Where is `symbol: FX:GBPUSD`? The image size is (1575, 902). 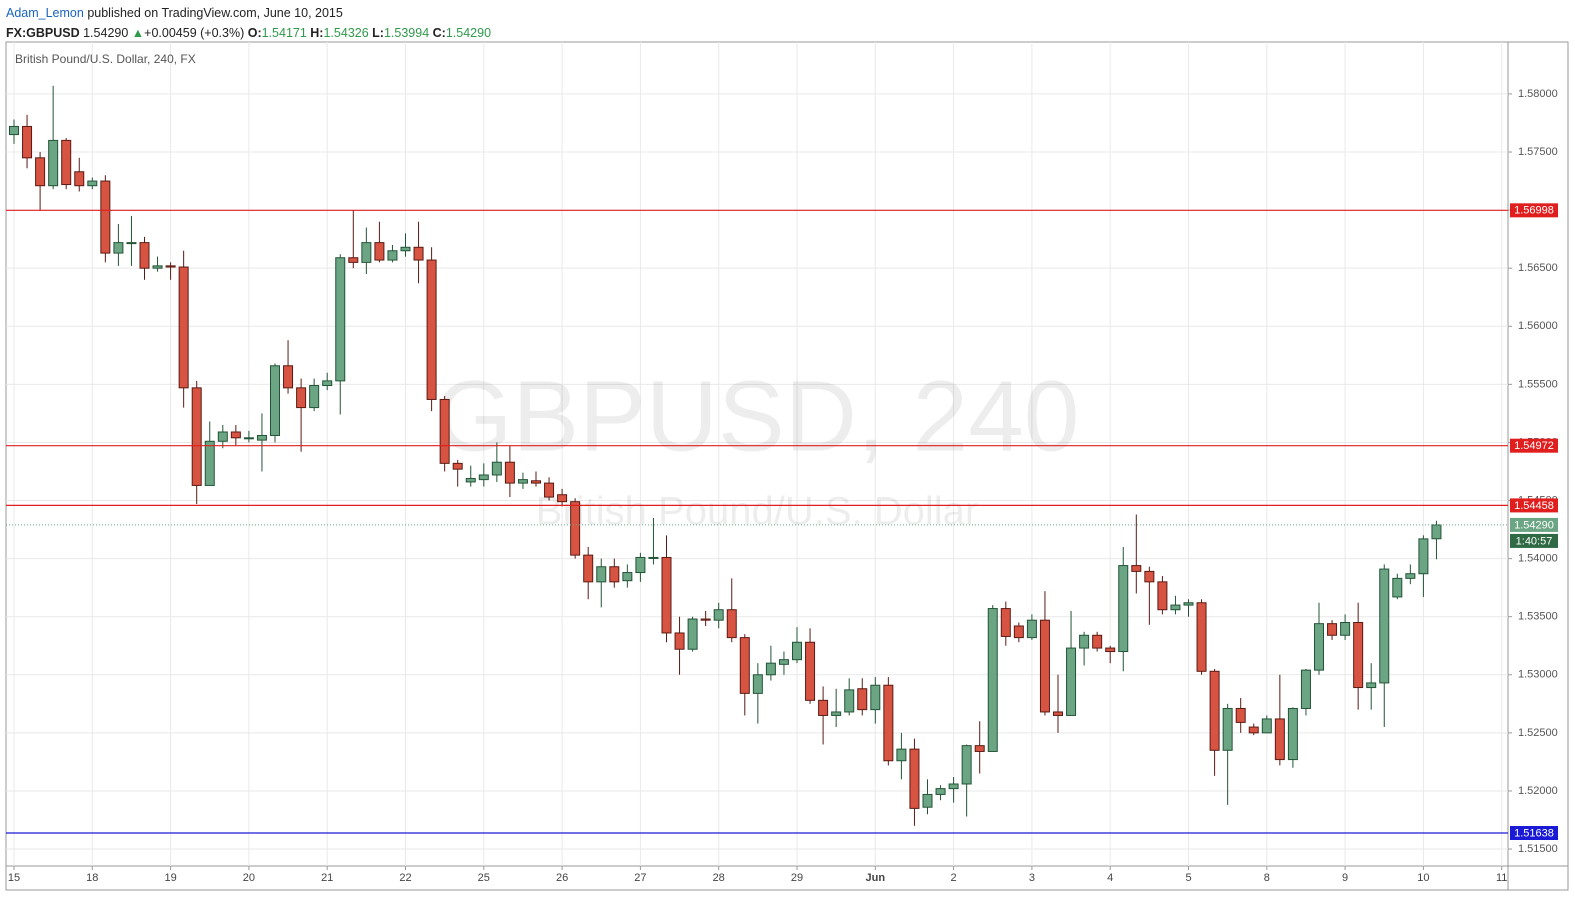
symbol: FX:GBPUSD is located at coordinates (43, 33).